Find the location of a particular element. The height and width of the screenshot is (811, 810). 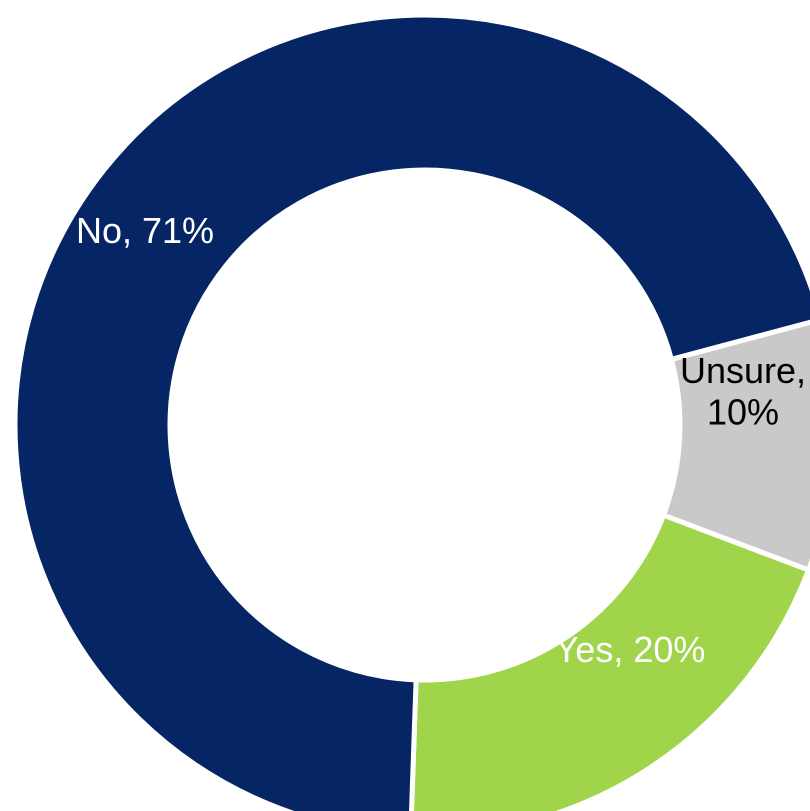

slice-label-unsure: Unsure, 10% is located at coordinates (743, 391).